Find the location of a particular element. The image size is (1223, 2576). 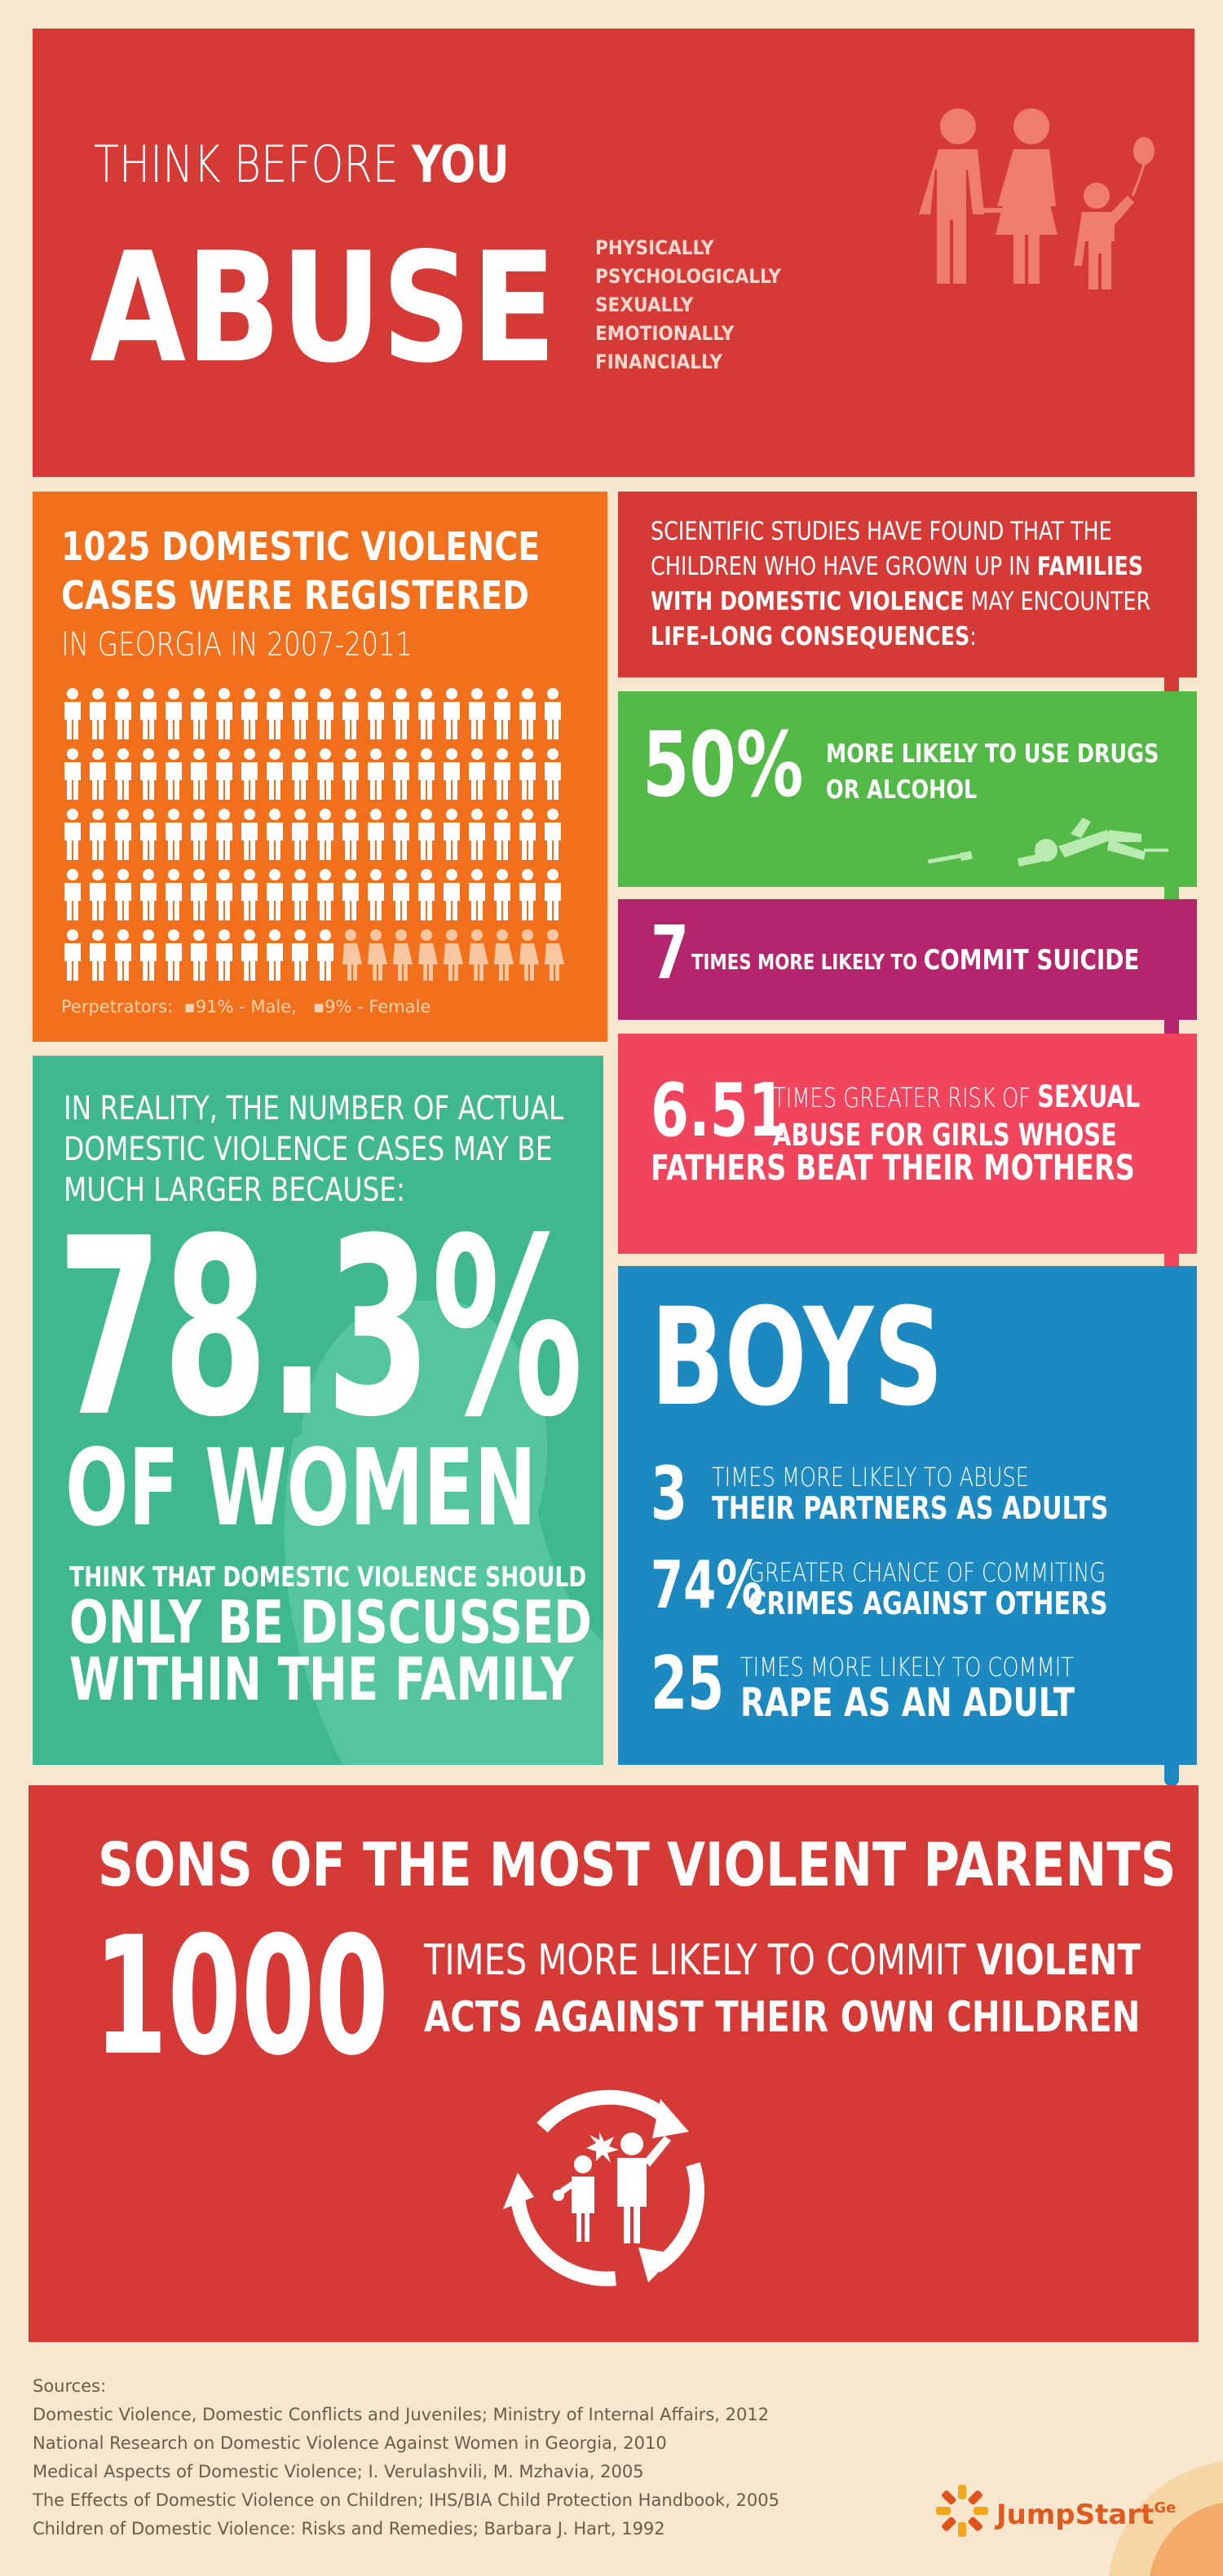

studies-text-d: LIFE-LONG CONSEQUENCES is located at coordinates (811, 636).